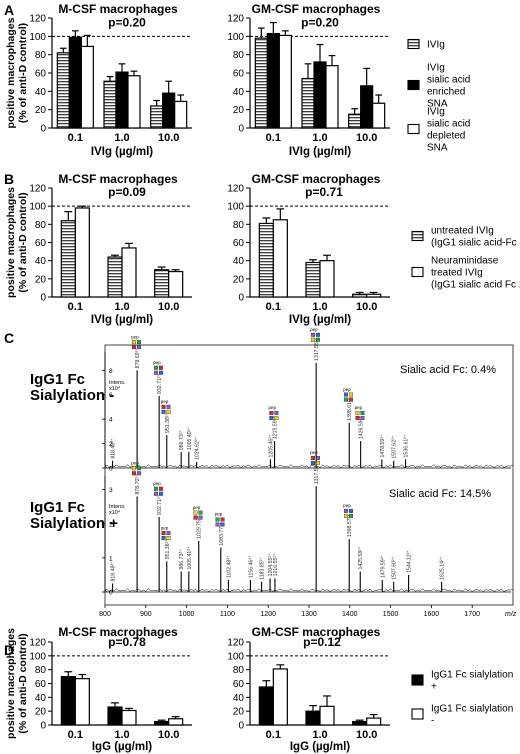 The width and height of the screenshot is (520, 754). I want to click on x-tick-label: 1500, so click(391, 614).